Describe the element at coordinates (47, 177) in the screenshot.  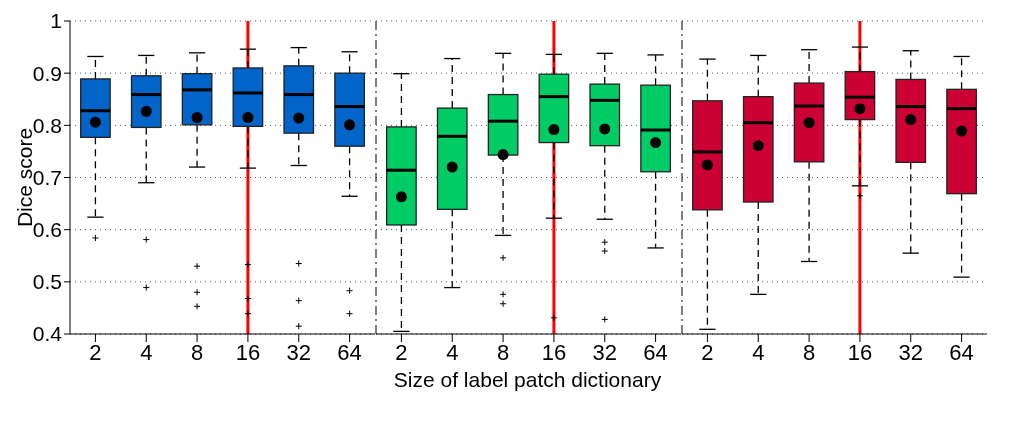
I see `y-tick-label: 0.7` at that location.